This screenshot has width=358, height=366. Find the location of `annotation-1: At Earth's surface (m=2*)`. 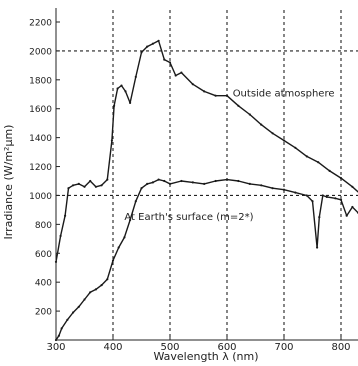

annotation-1: At Earth's surface (m=2*) is located at coordinates (188, 217).